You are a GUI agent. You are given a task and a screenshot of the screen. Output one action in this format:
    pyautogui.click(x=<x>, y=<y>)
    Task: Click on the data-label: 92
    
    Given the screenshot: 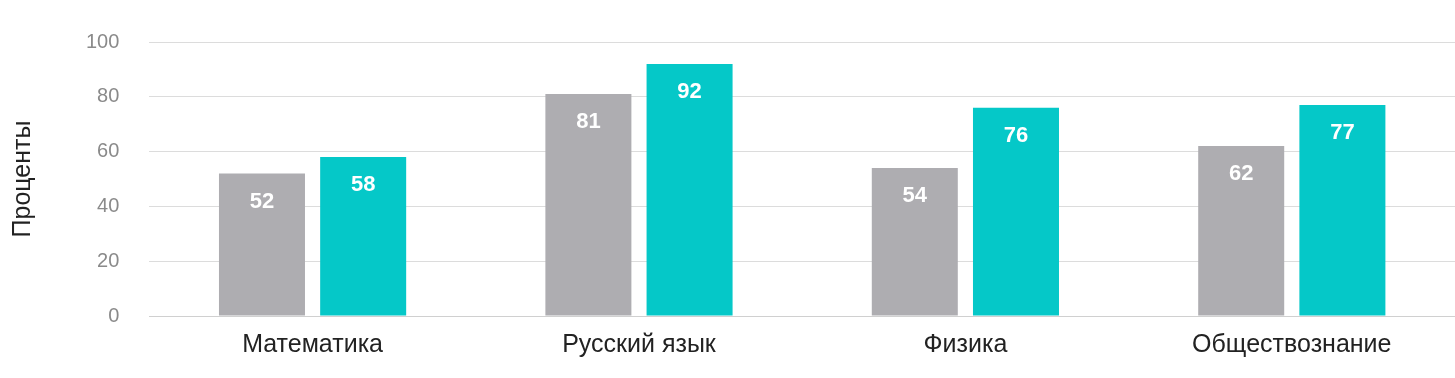 What is the action you would take?
    pyautogui.click(x=689, y=90)
    